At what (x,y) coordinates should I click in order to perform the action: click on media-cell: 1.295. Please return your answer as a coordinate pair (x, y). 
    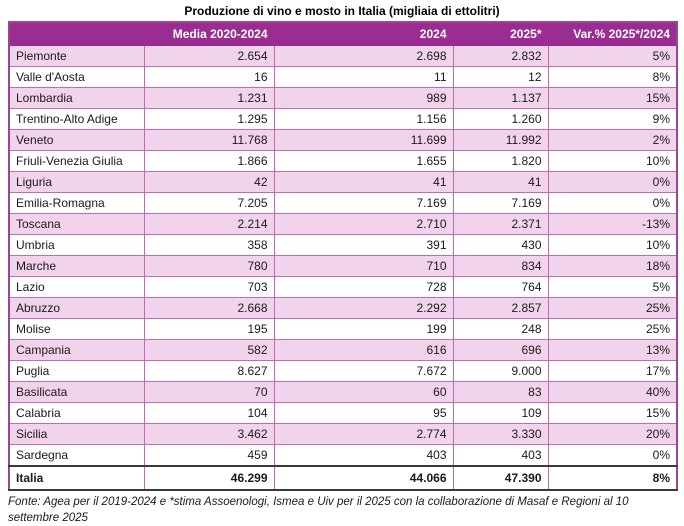
    Looking at the image, I should click on (209, 119).